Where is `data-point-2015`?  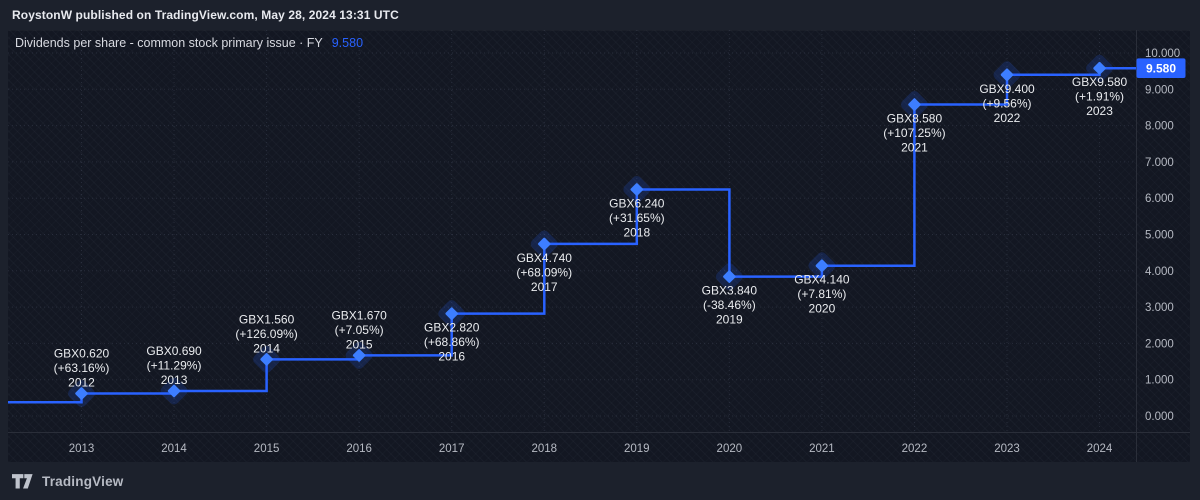 data-point-2015 is located at coordinates (359, 355).